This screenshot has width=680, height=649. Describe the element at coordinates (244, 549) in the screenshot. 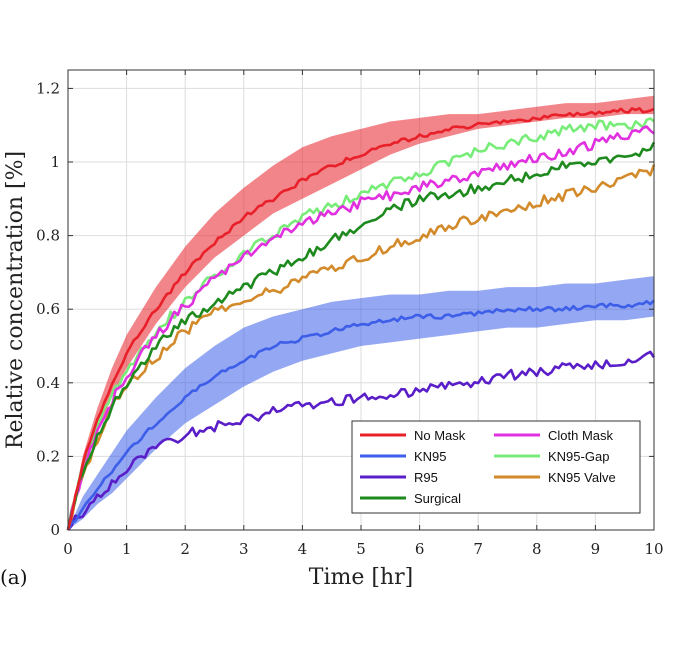

I see `x-tick-label: 3` at that location.